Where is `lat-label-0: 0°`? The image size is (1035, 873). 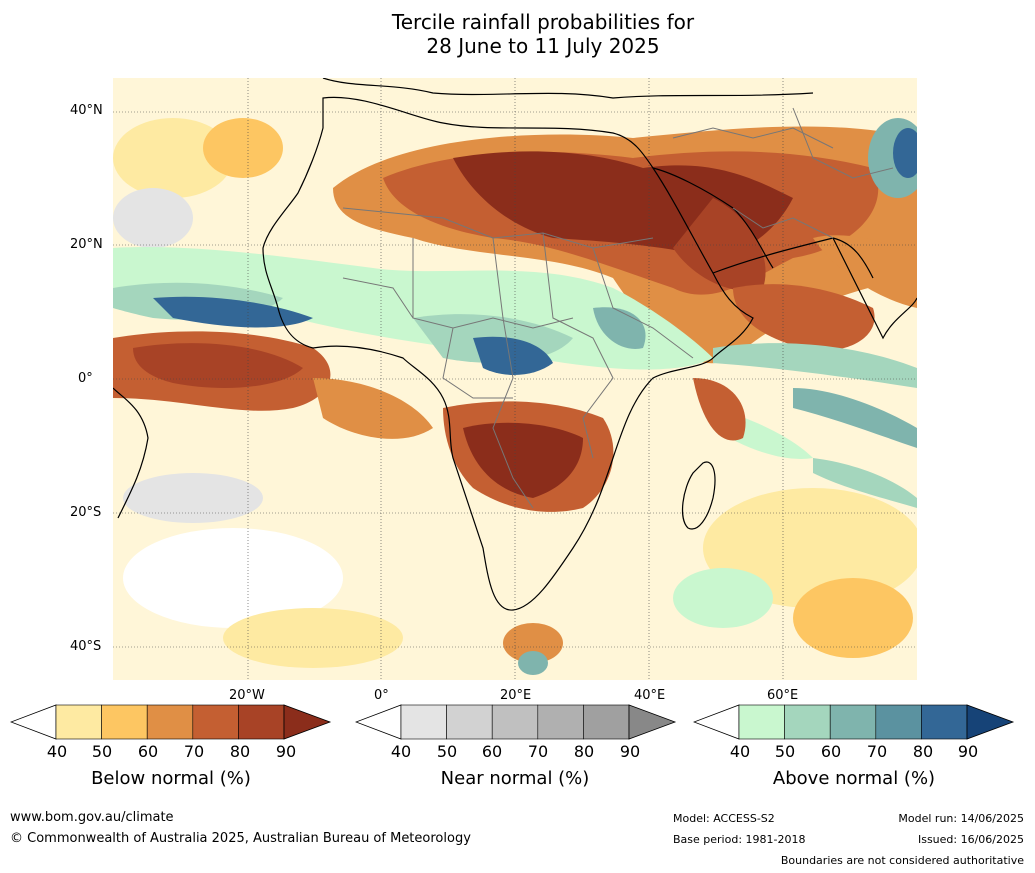 lat-label-0: 0° is located at coordinates (85, 378).